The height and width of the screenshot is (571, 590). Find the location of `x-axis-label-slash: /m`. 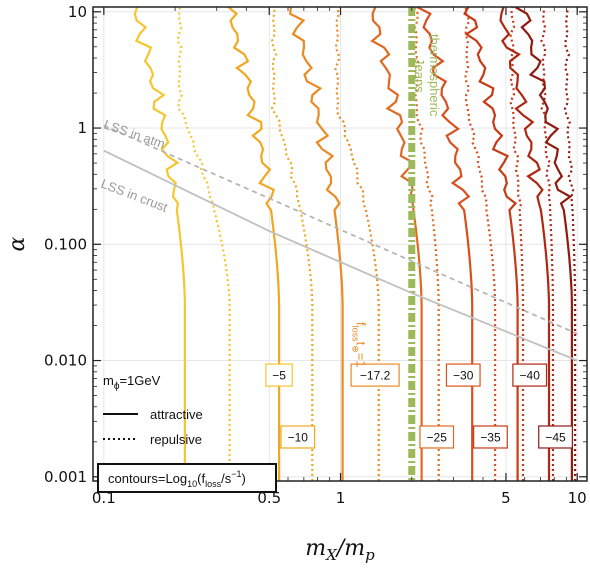

x-axis-label-slash: /m is located at coordinates (350, 548).